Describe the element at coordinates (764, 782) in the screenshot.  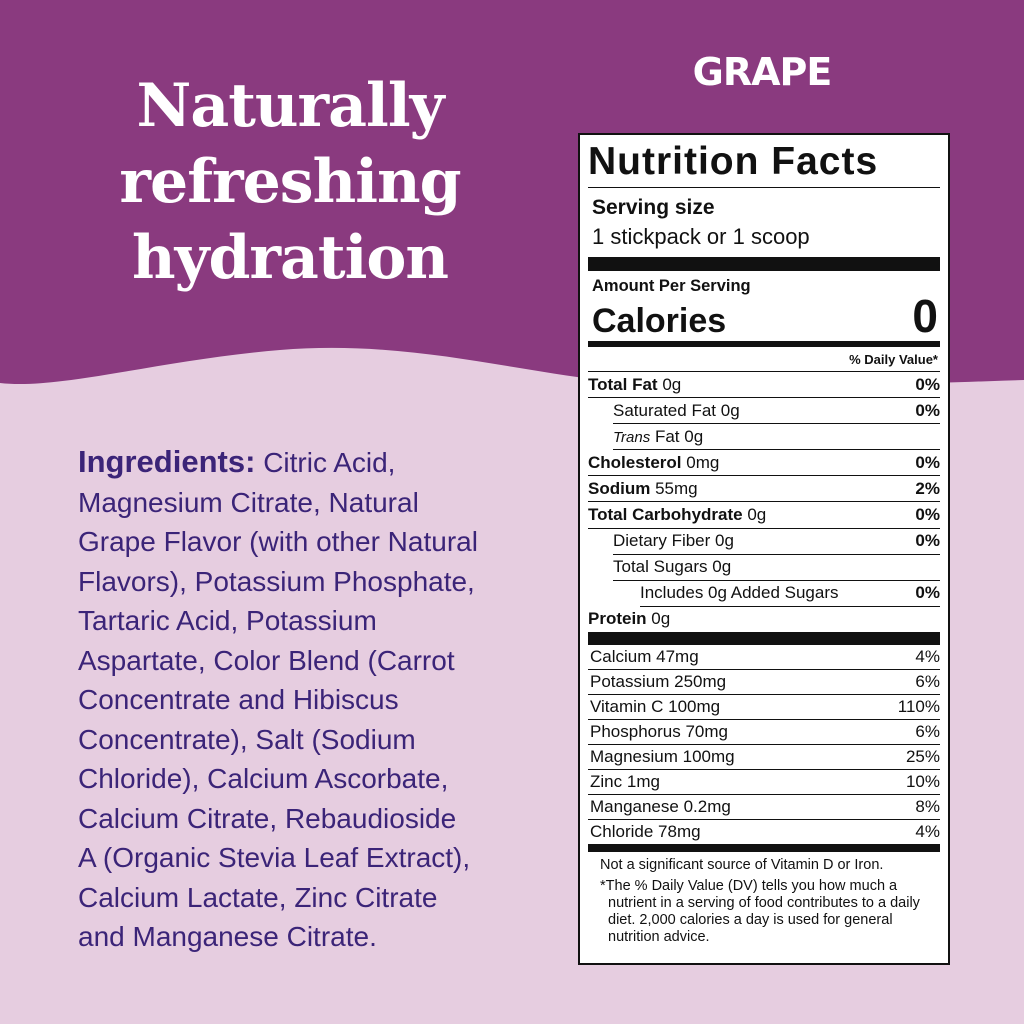
I see `mineral-row: Zinc 1mg 10%` at that location.